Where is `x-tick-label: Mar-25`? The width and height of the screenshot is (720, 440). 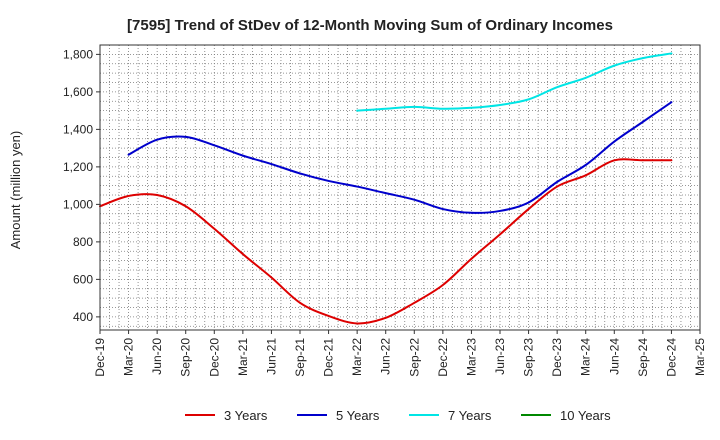
x-tick-label: Mar-25 is located at coordinates (700, 357).